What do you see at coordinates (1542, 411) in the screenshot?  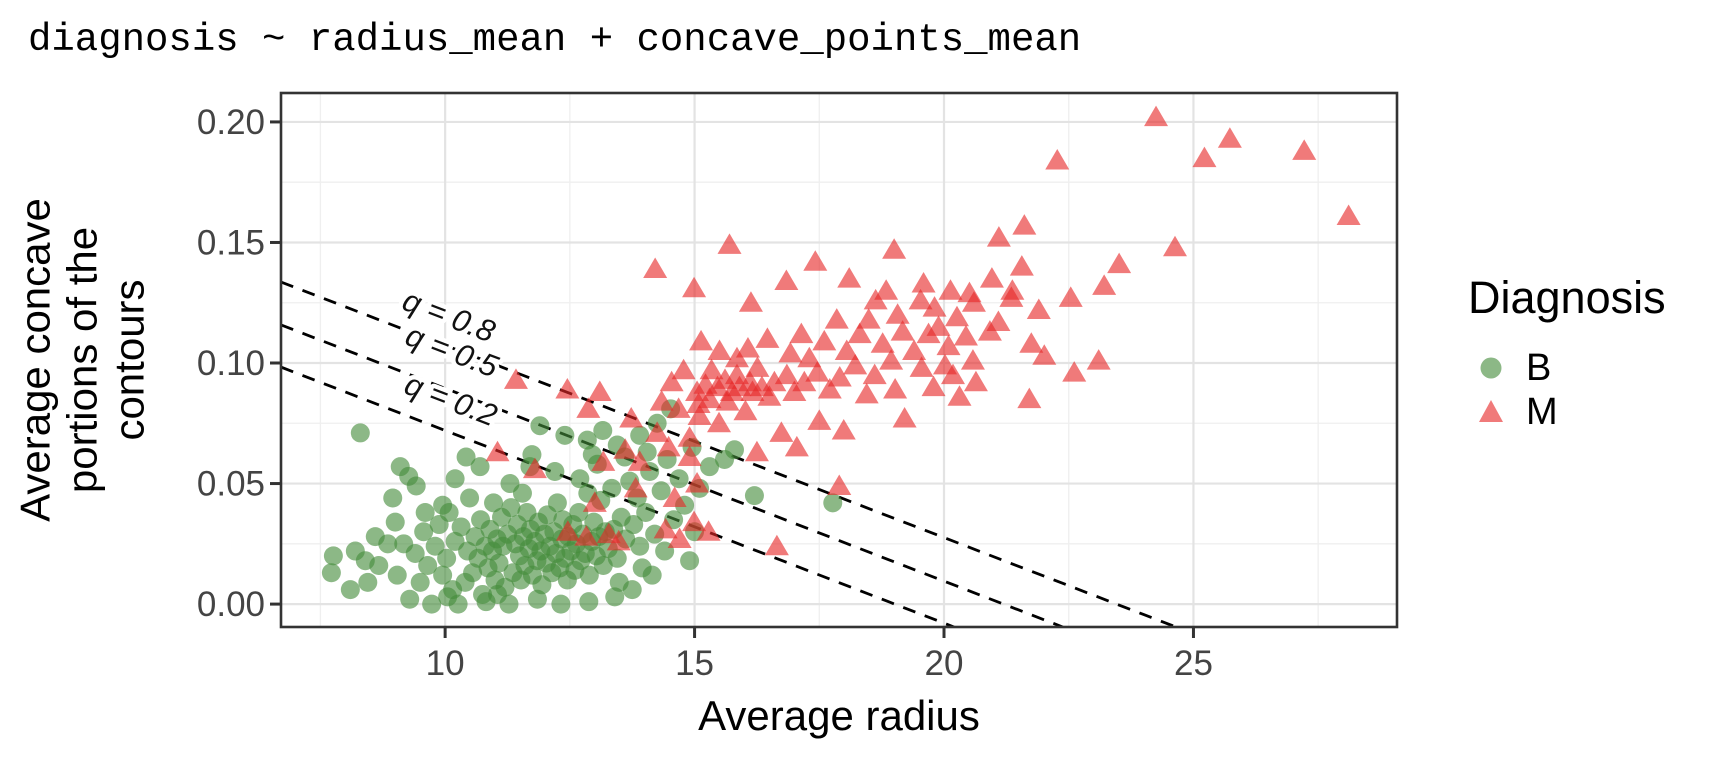 I see `legend-label: M` at bounding box center [1542, 411].